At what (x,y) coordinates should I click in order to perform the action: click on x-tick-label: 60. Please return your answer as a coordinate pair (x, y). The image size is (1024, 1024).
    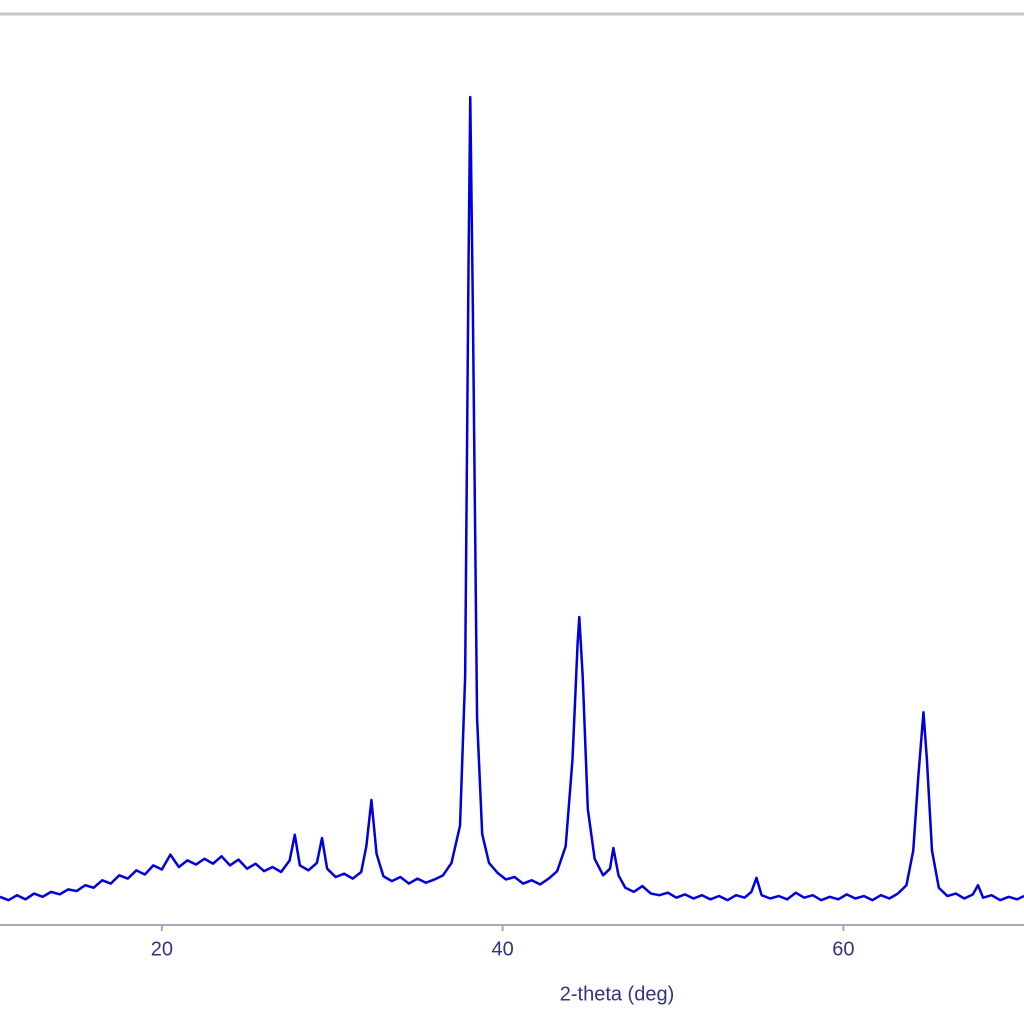
    Looking at the image, I should click on (843, 949).